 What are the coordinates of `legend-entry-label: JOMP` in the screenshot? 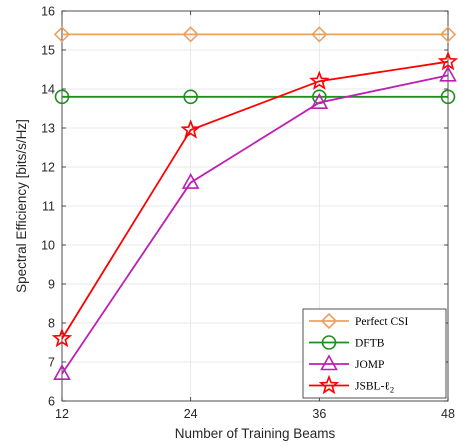 It's located at (369, 365).